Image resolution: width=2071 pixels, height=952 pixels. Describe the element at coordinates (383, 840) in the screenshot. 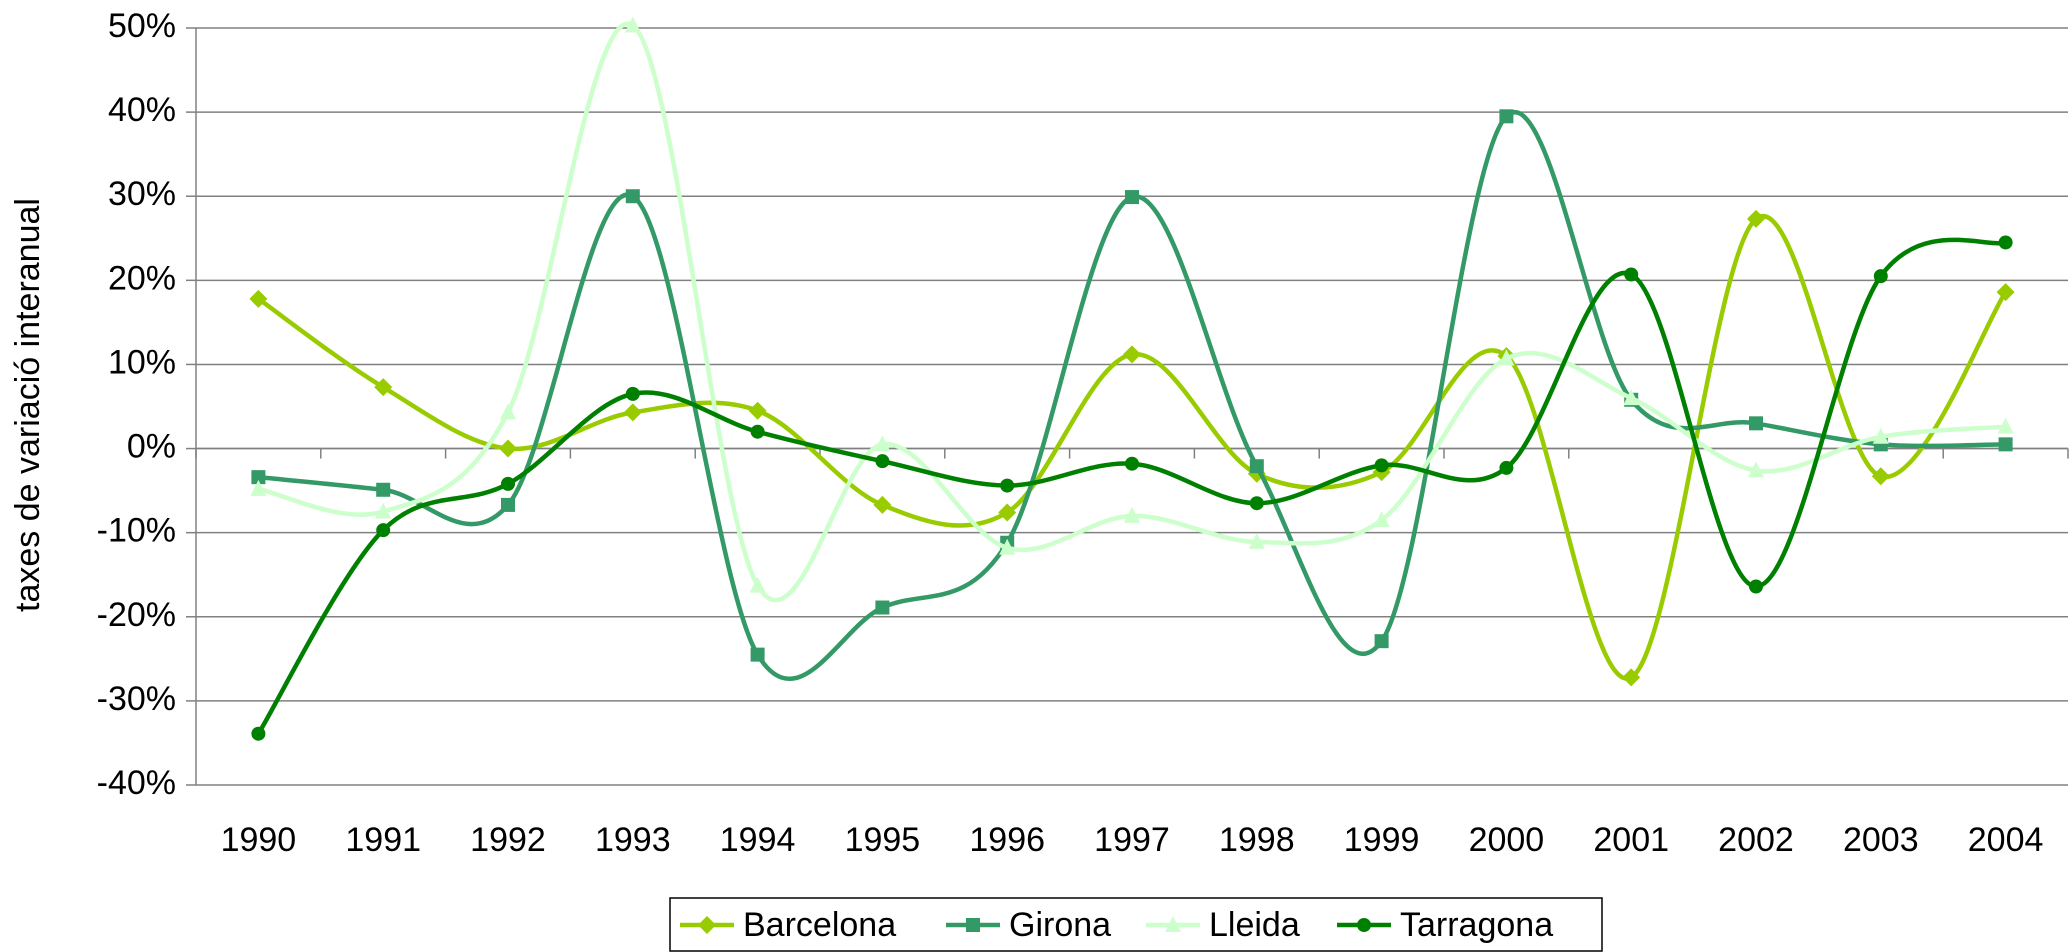

I see `x-tick-label: 1991` at that location.